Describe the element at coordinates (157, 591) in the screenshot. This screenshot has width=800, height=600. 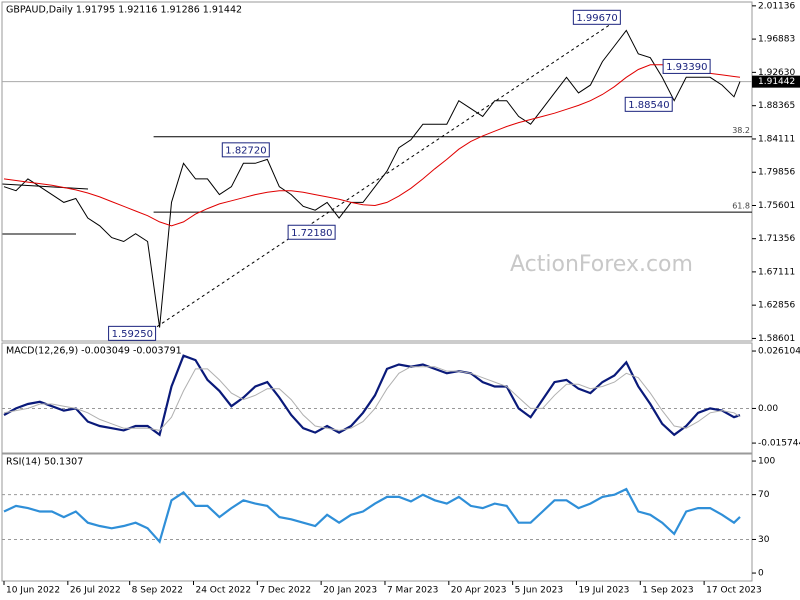
I see `x-tick-label: 8 Sep 2022` at that location.